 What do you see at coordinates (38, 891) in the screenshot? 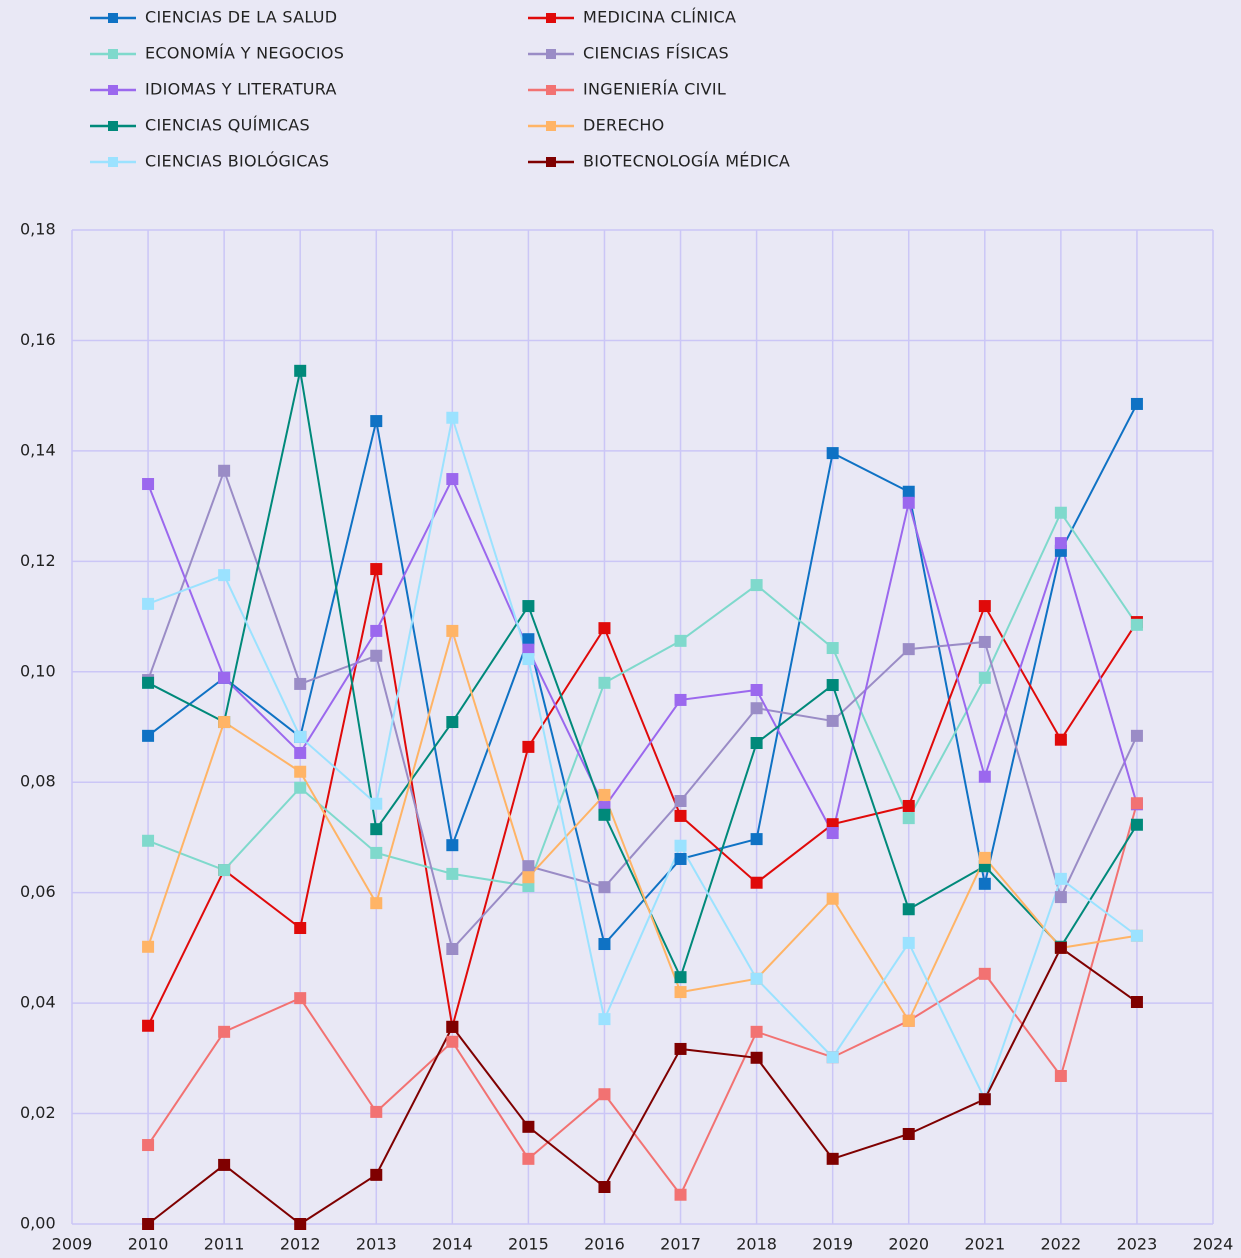
I see `y-tick-label: 0,06` at bounding box center [38, 891].